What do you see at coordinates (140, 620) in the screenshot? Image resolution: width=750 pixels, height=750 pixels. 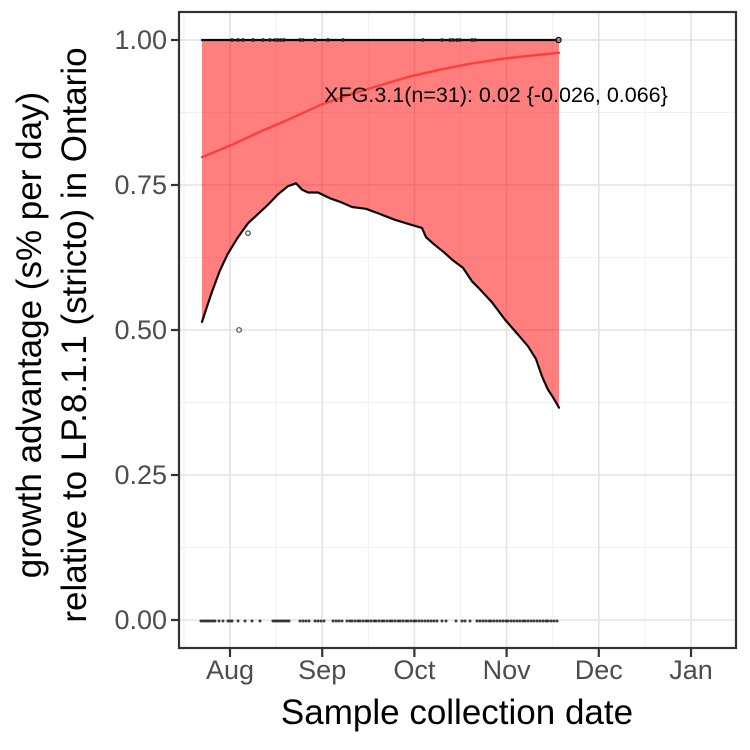 I see `y-tick-label: 0.00` at bounding box center [140, 620].